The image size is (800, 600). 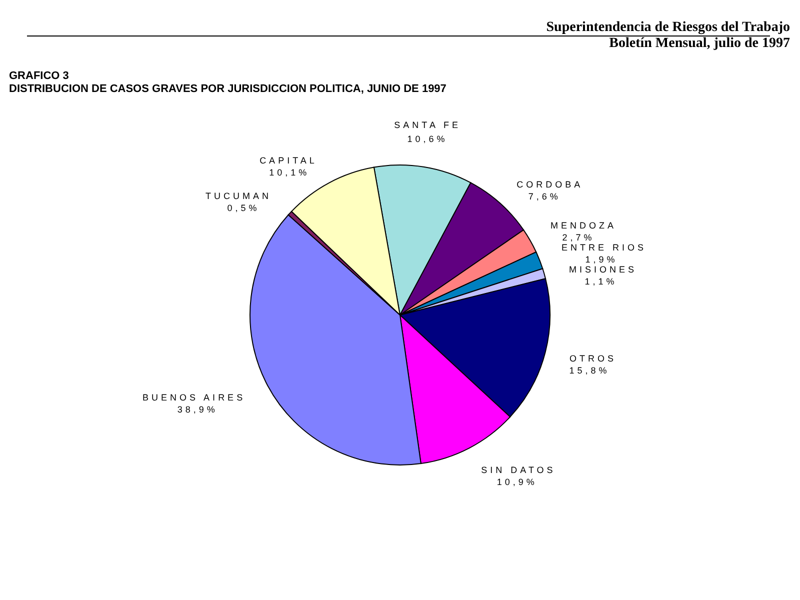 What do you see at coordinates (227, 89) in the screenshot?
I see `chart-subtitle: DISTRIBUCION DE CASOS GRAVES POR JURISDICCION POLITICA, JUNIO DE 1997` at bounding box center [227, 89].